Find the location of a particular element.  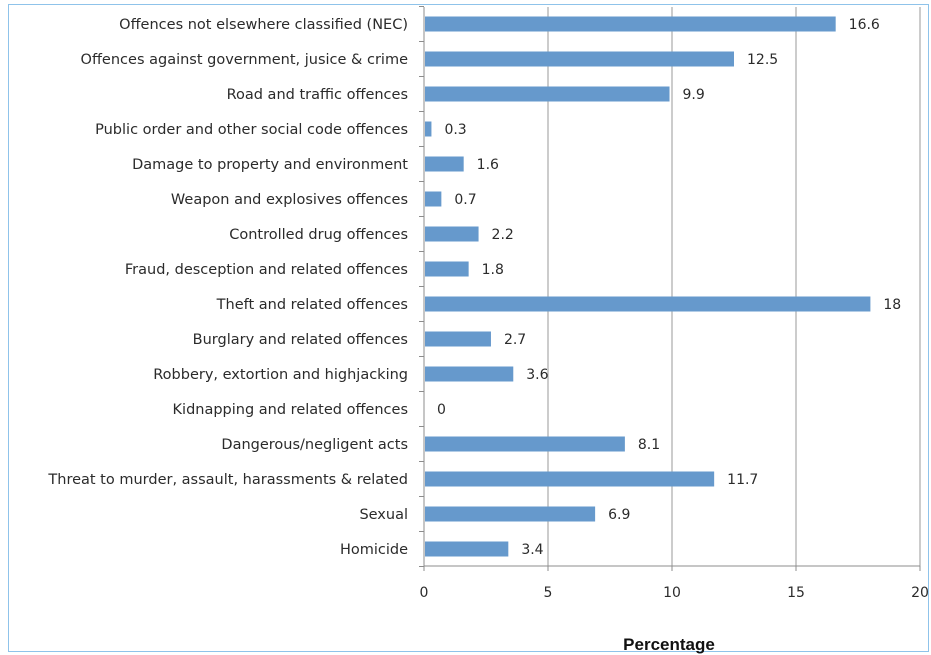

category-label-11: Kidnapping and related offences is located at coordinates (290, 410).